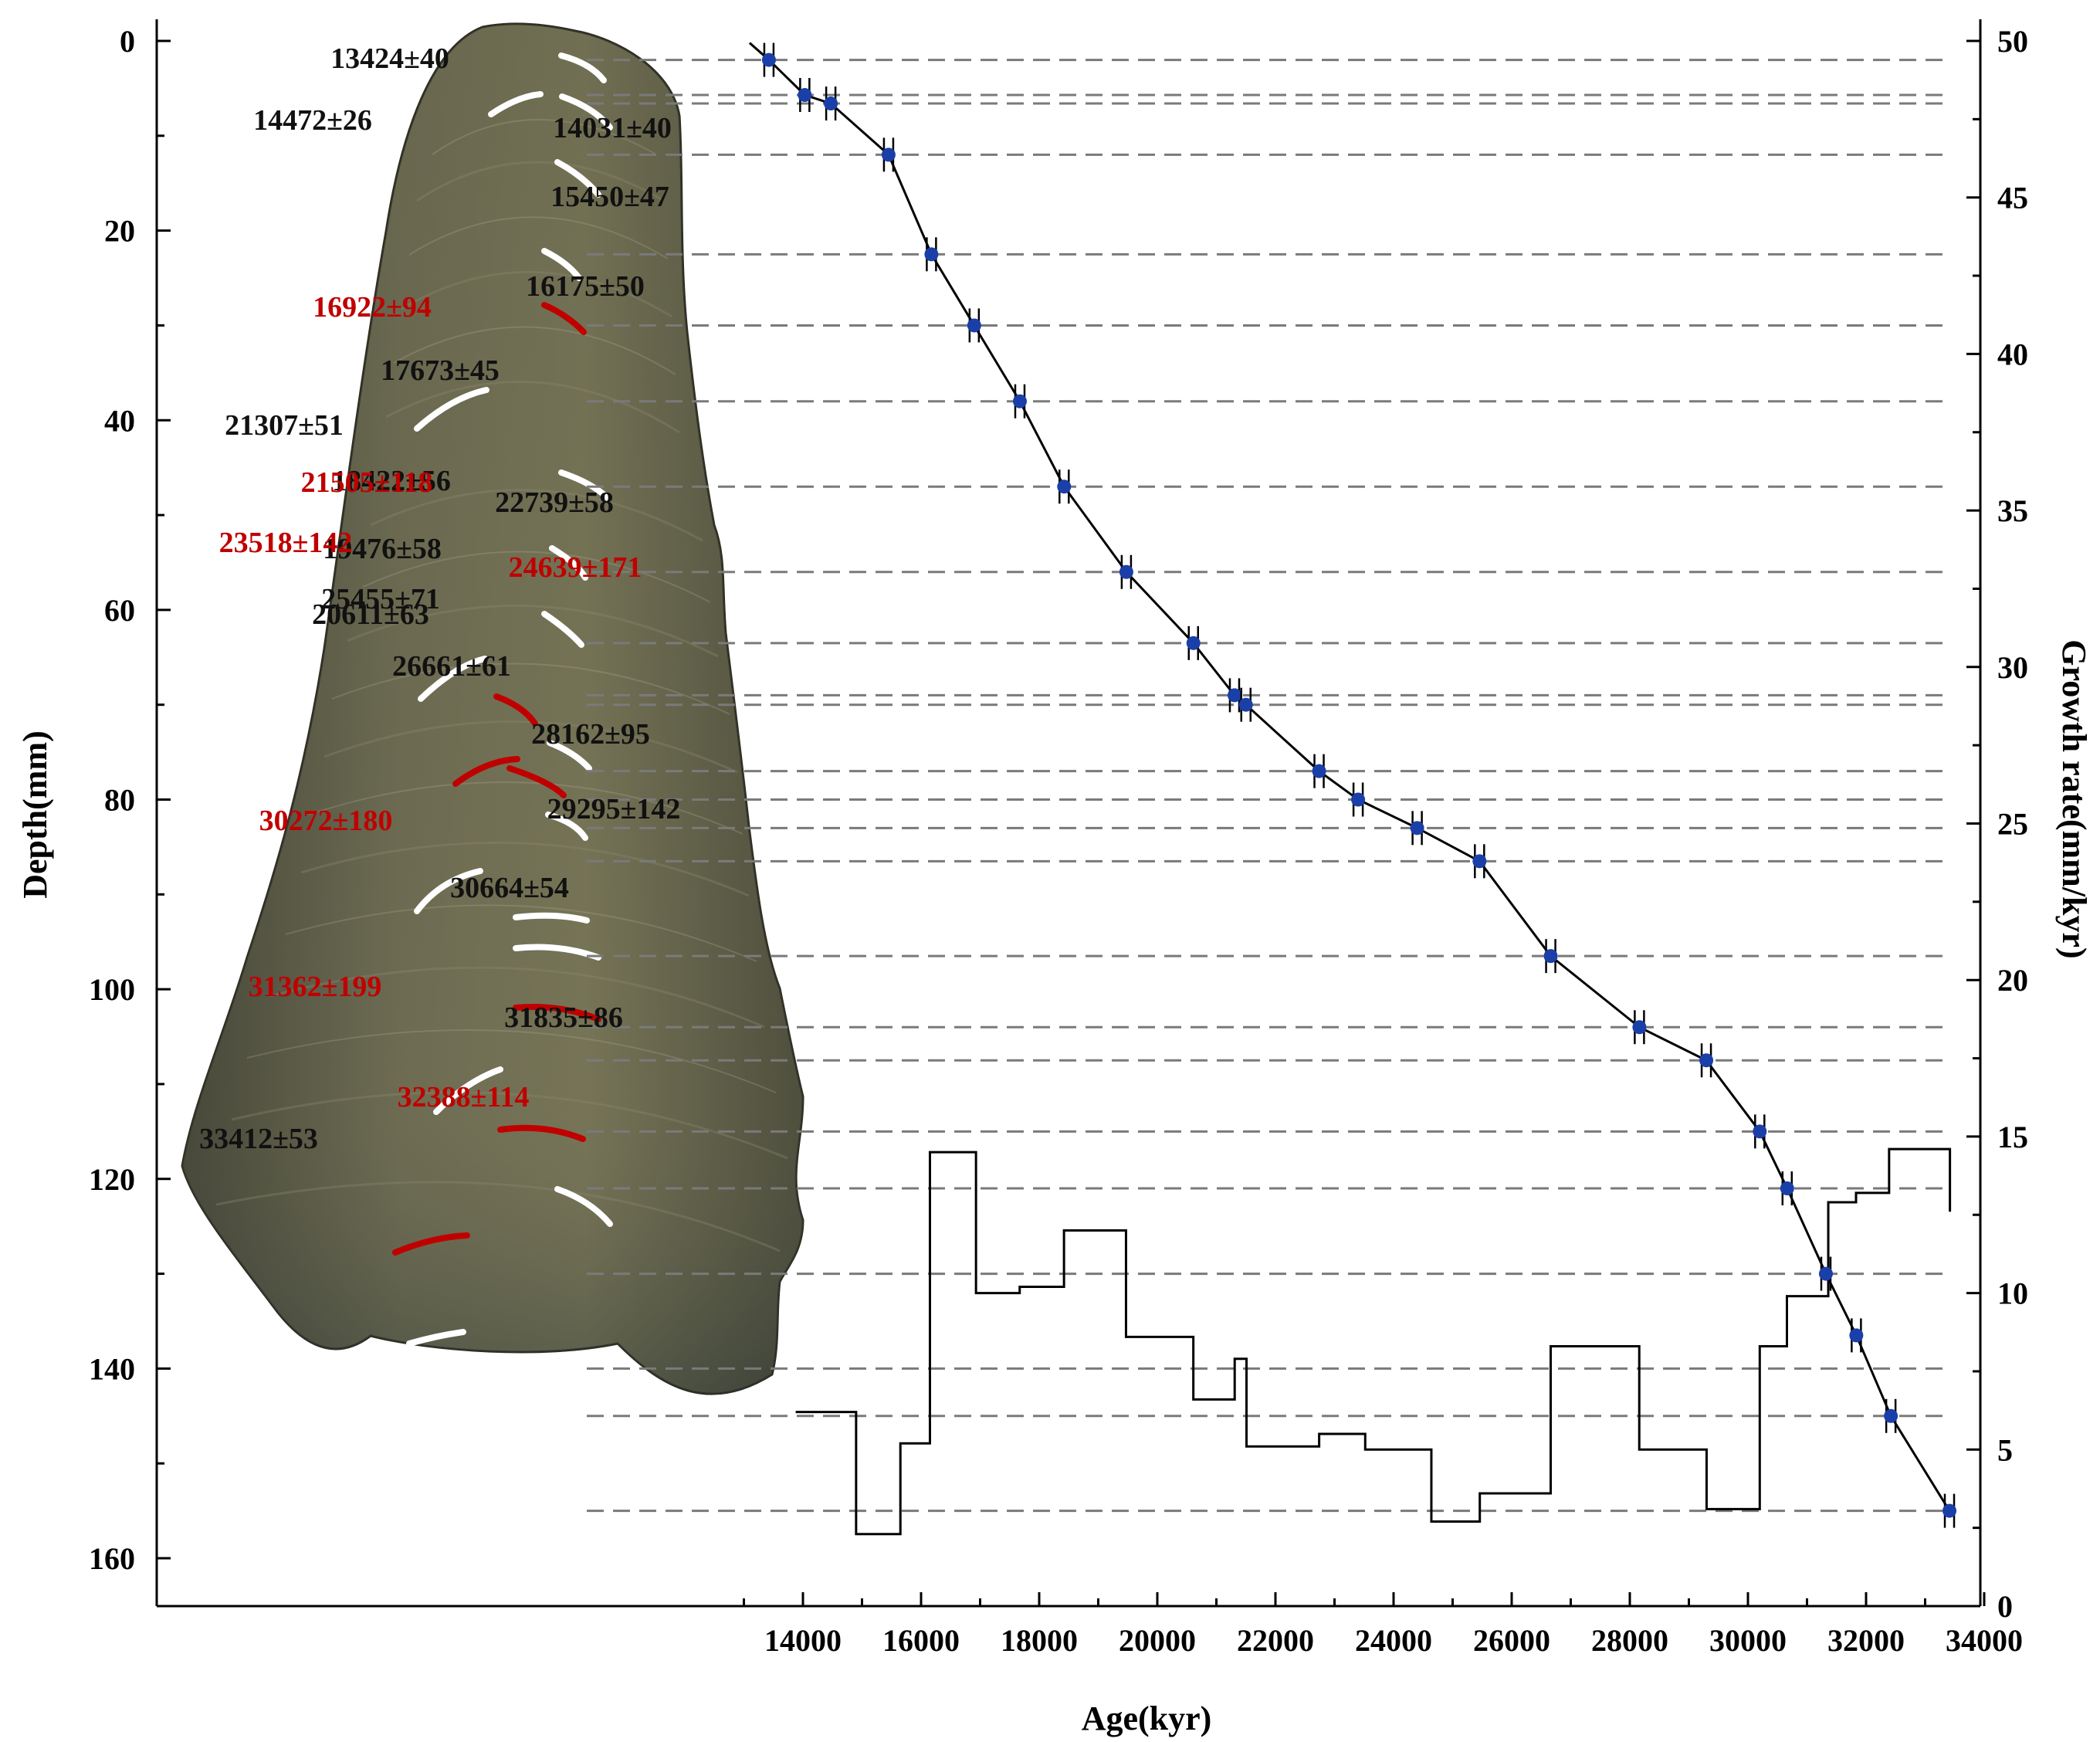 The width and height of the screenshot is (2100, 1742). I want to click on y-tick-label: 20, so click(120, 231).